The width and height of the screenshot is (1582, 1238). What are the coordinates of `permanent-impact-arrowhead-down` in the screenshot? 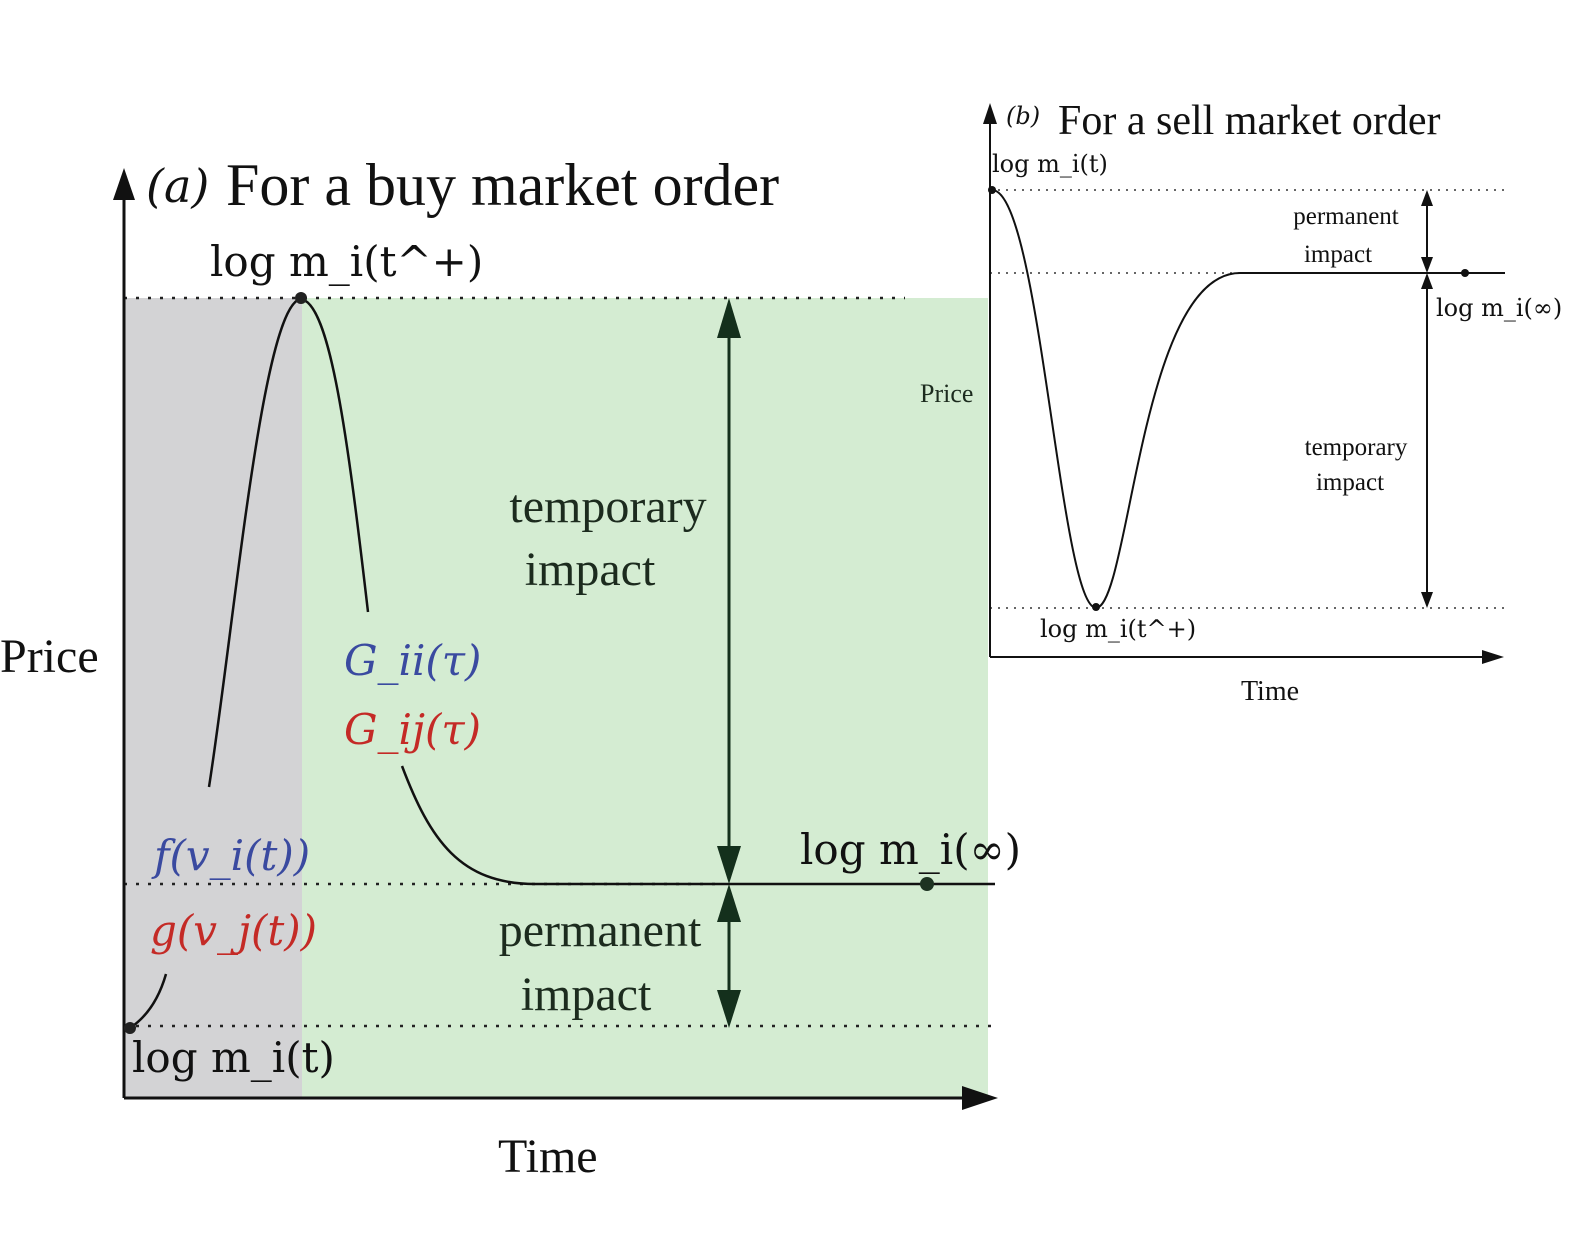 It's located at (729, 1009).